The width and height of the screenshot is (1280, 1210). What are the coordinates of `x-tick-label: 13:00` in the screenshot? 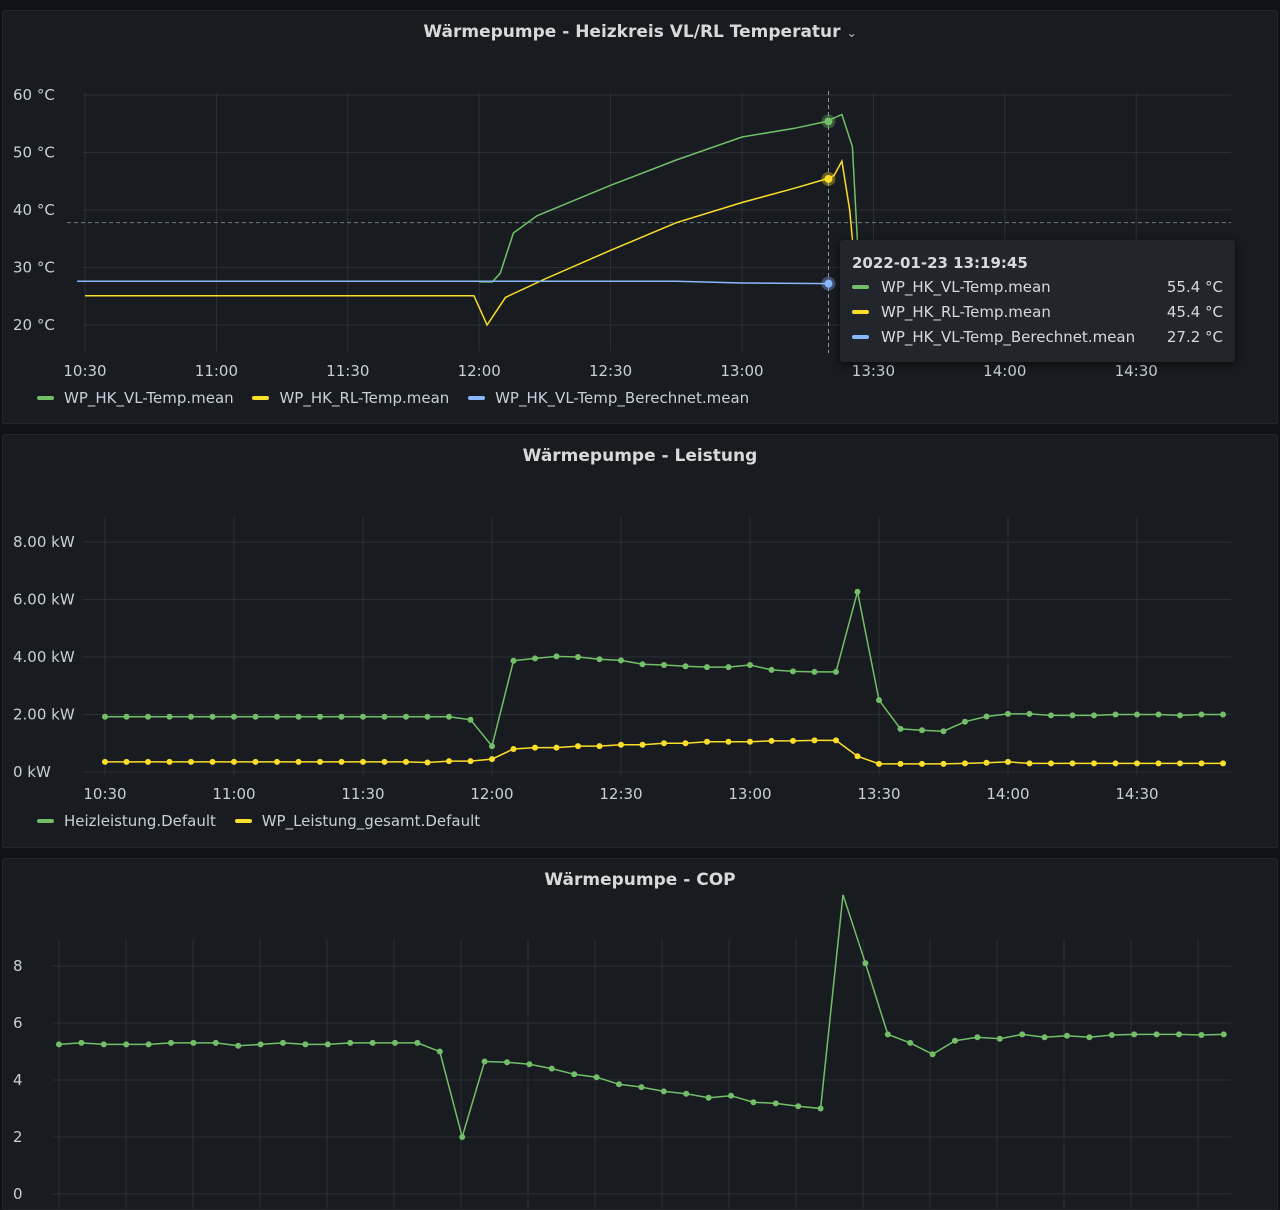 It's located at (741, 371).